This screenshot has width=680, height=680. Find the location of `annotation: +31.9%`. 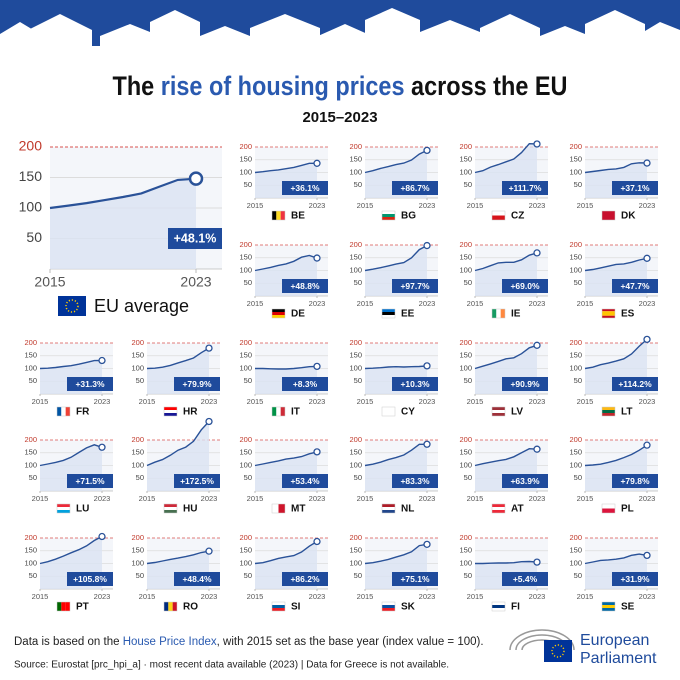

annotation: +31.9% is located at coordinates (635, 579).